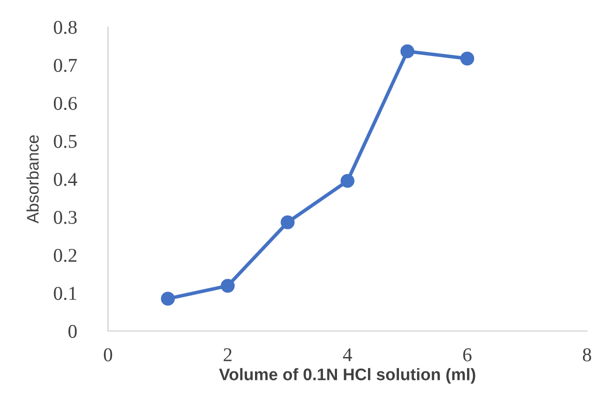 The image size is (604, 407). Describe the element at coordinates (587, 355) in the screenshot. I see `x-tick-label: 8` at that location.